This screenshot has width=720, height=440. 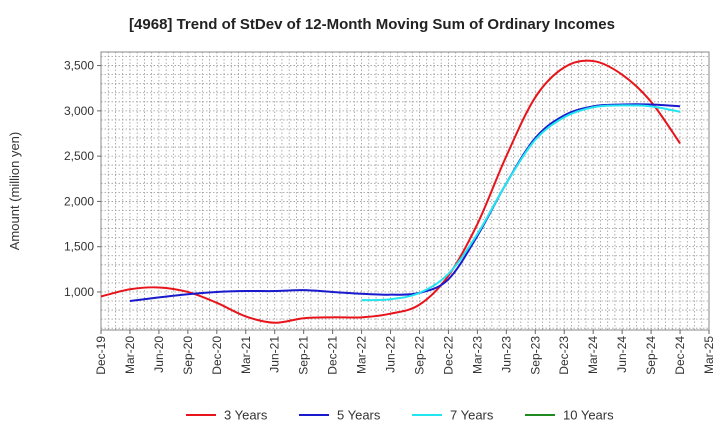 What do you see at coordinates (651, 355) in the screenshot?
I see `x-tick-label: Sep-24` at bounding box center [651, 355].